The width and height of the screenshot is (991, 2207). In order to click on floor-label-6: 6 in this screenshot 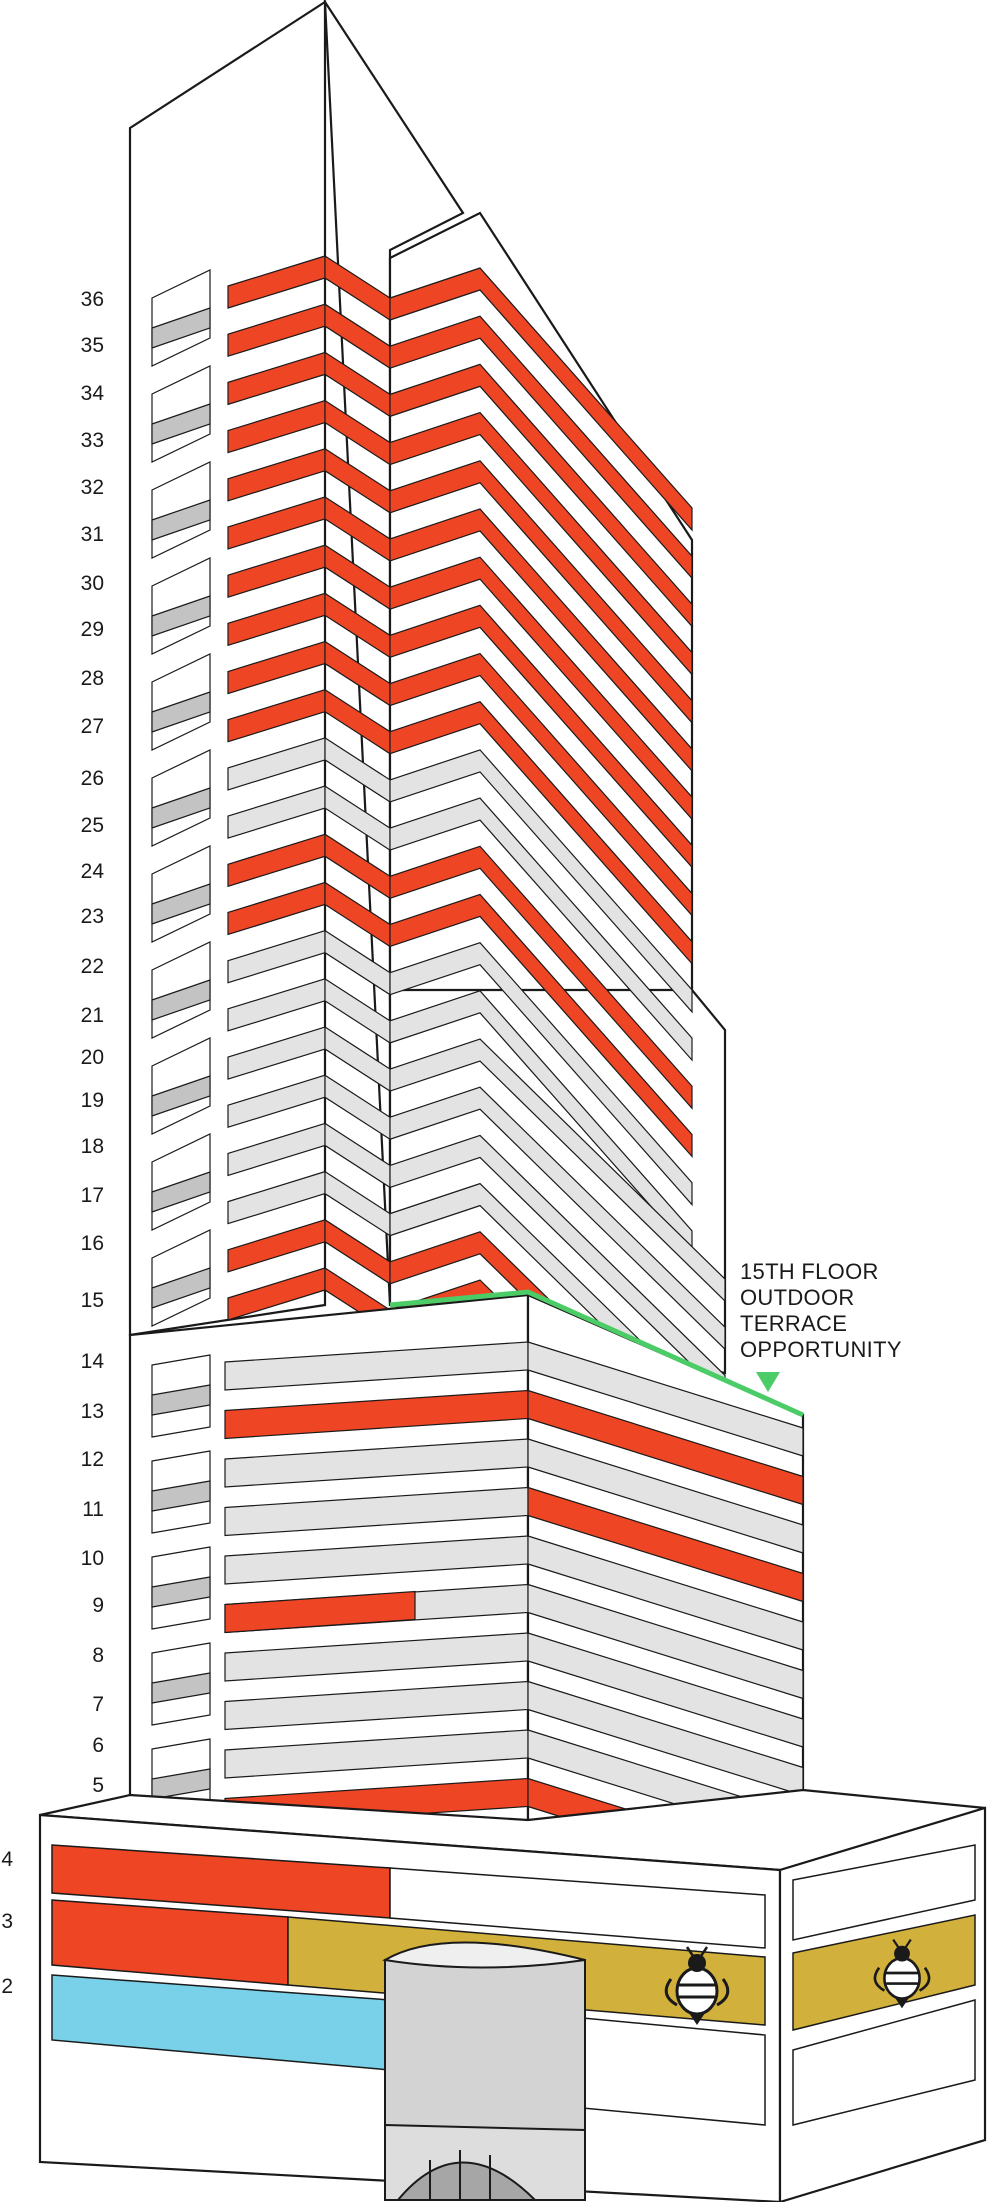, I will do `click(98, 1745)`.